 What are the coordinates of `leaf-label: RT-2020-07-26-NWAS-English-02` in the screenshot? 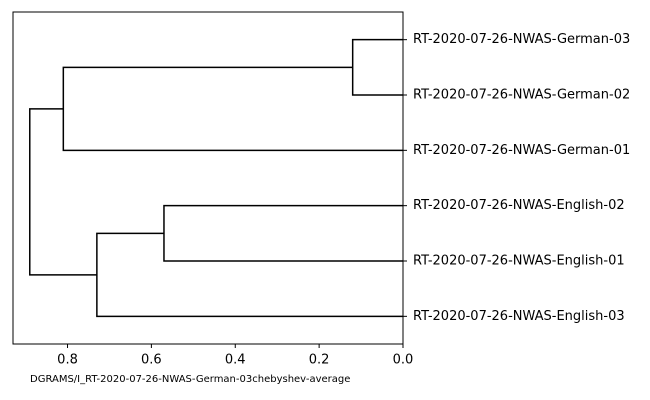 It's located at (519, 205).